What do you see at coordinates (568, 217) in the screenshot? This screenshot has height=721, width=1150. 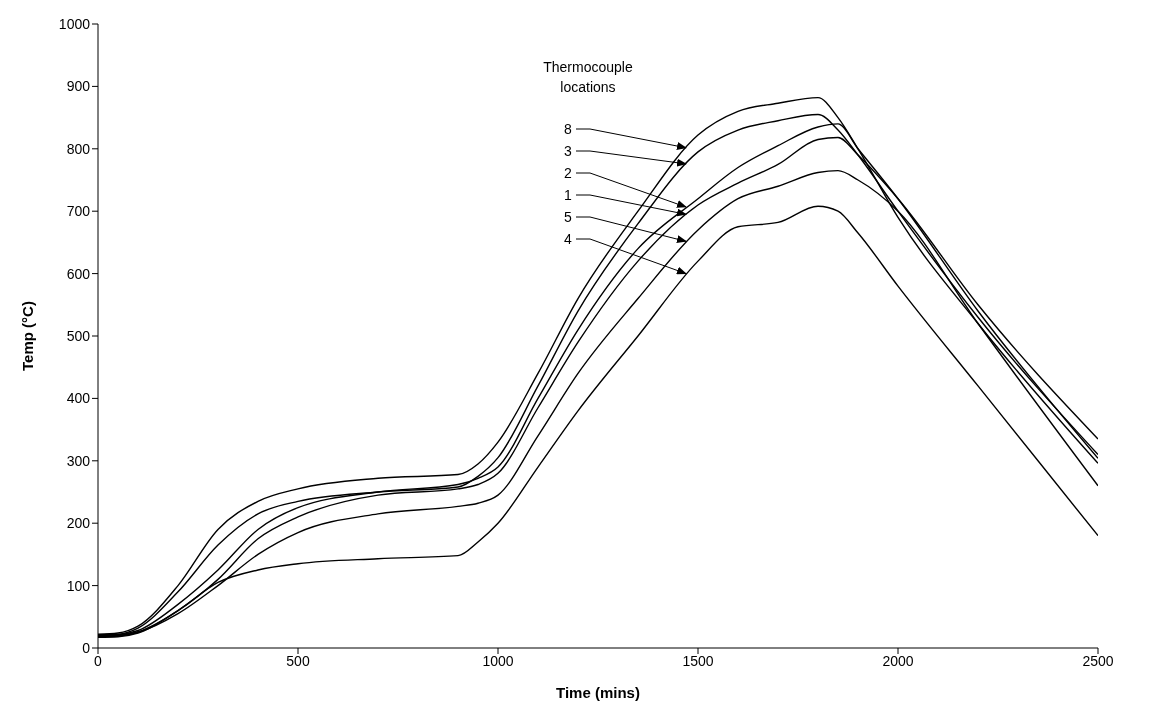 I see `legend-label: 5` at bounding box center [568, 217].